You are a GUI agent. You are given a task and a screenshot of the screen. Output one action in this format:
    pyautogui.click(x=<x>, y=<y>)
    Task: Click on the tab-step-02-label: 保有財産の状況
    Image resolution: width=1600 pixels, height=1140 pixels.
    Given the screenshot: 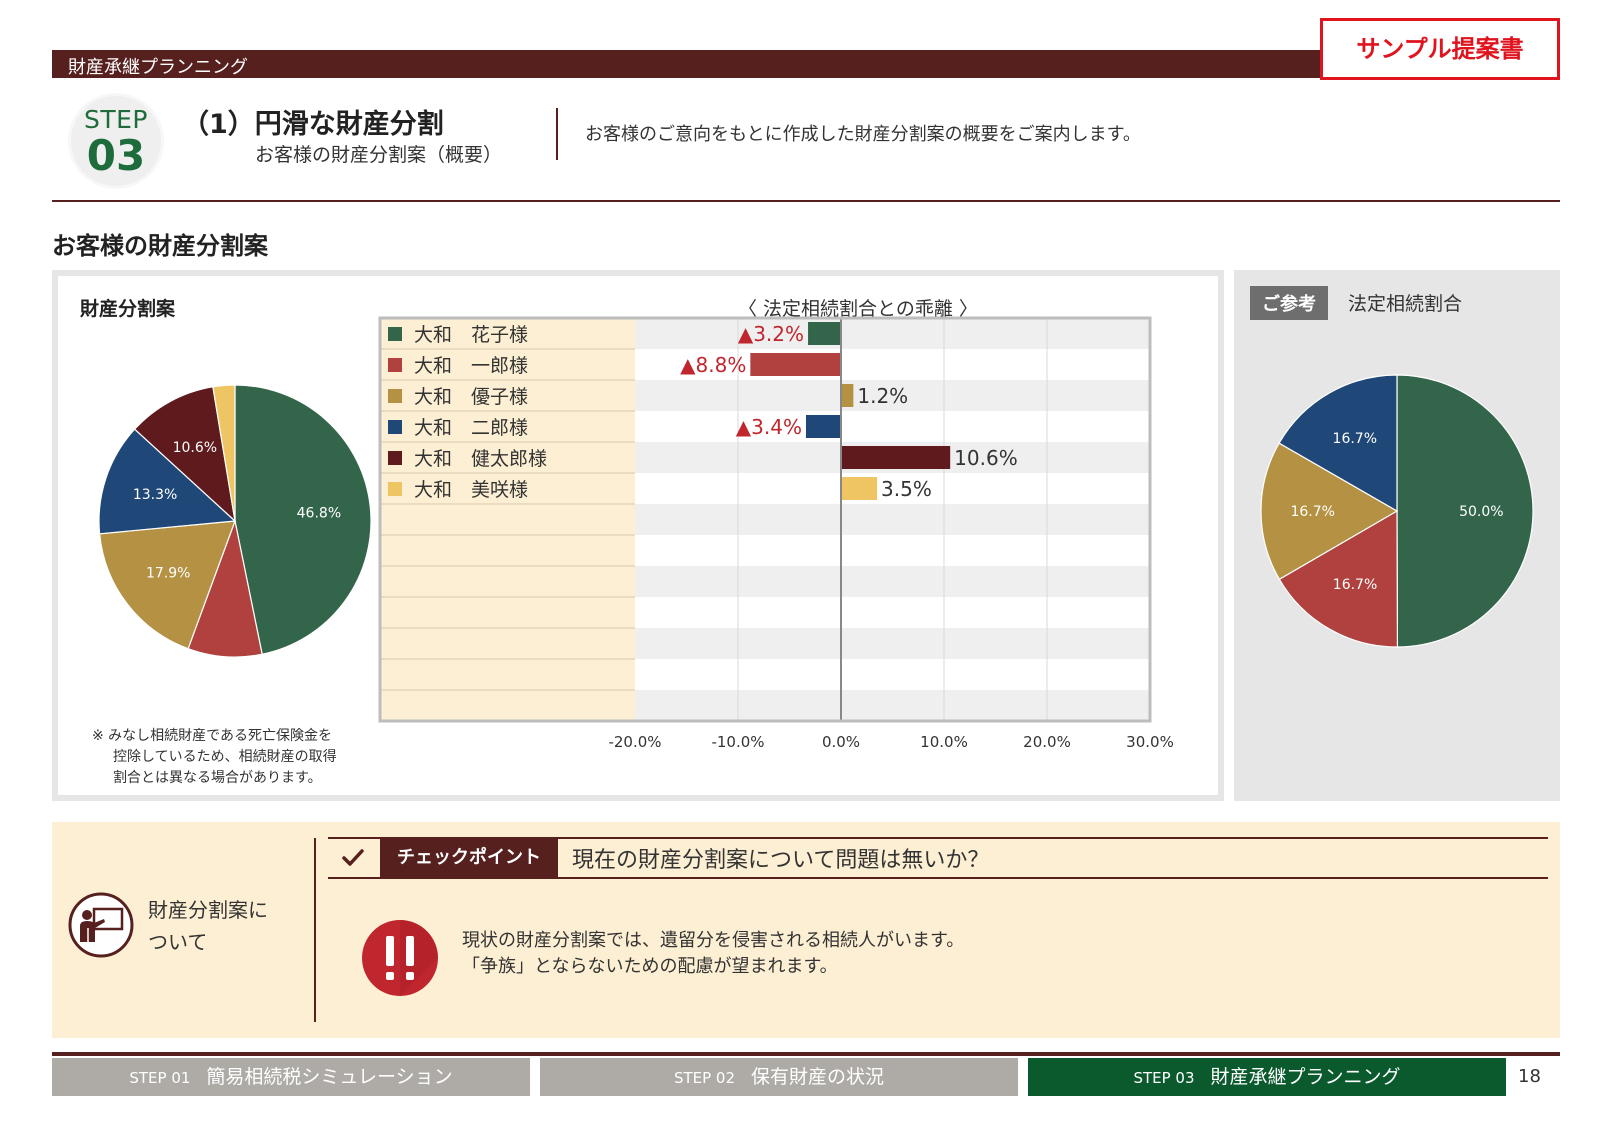 What is the action you would take?
    pyautogui.click(x=818, y=1077)
    